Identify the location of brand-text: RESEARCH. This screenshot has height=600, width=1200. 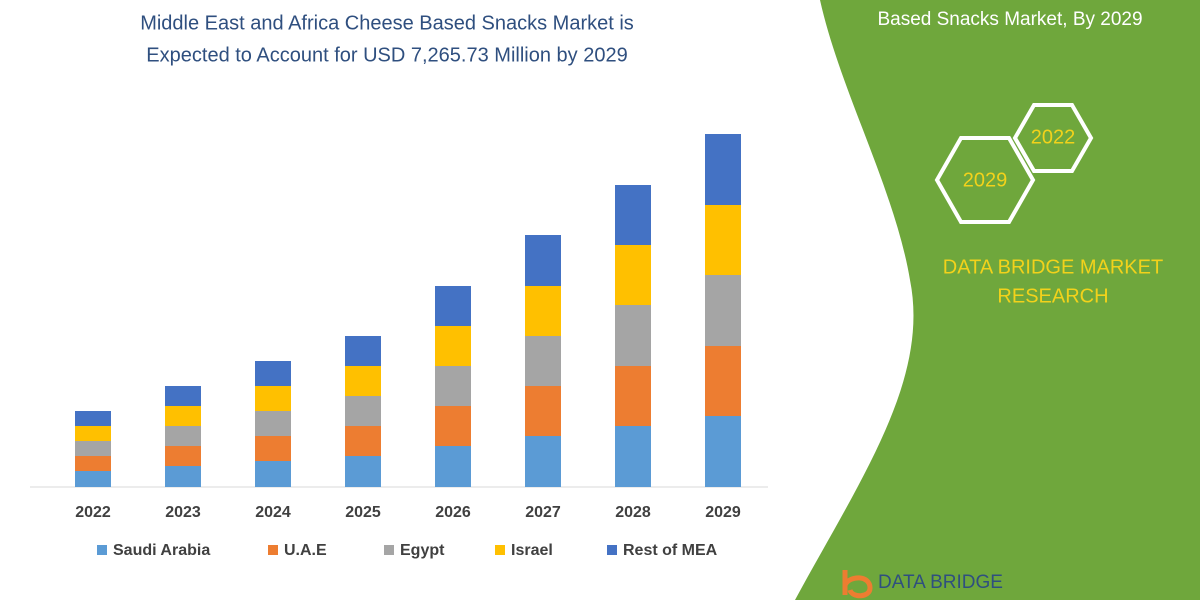
(1052, 296).